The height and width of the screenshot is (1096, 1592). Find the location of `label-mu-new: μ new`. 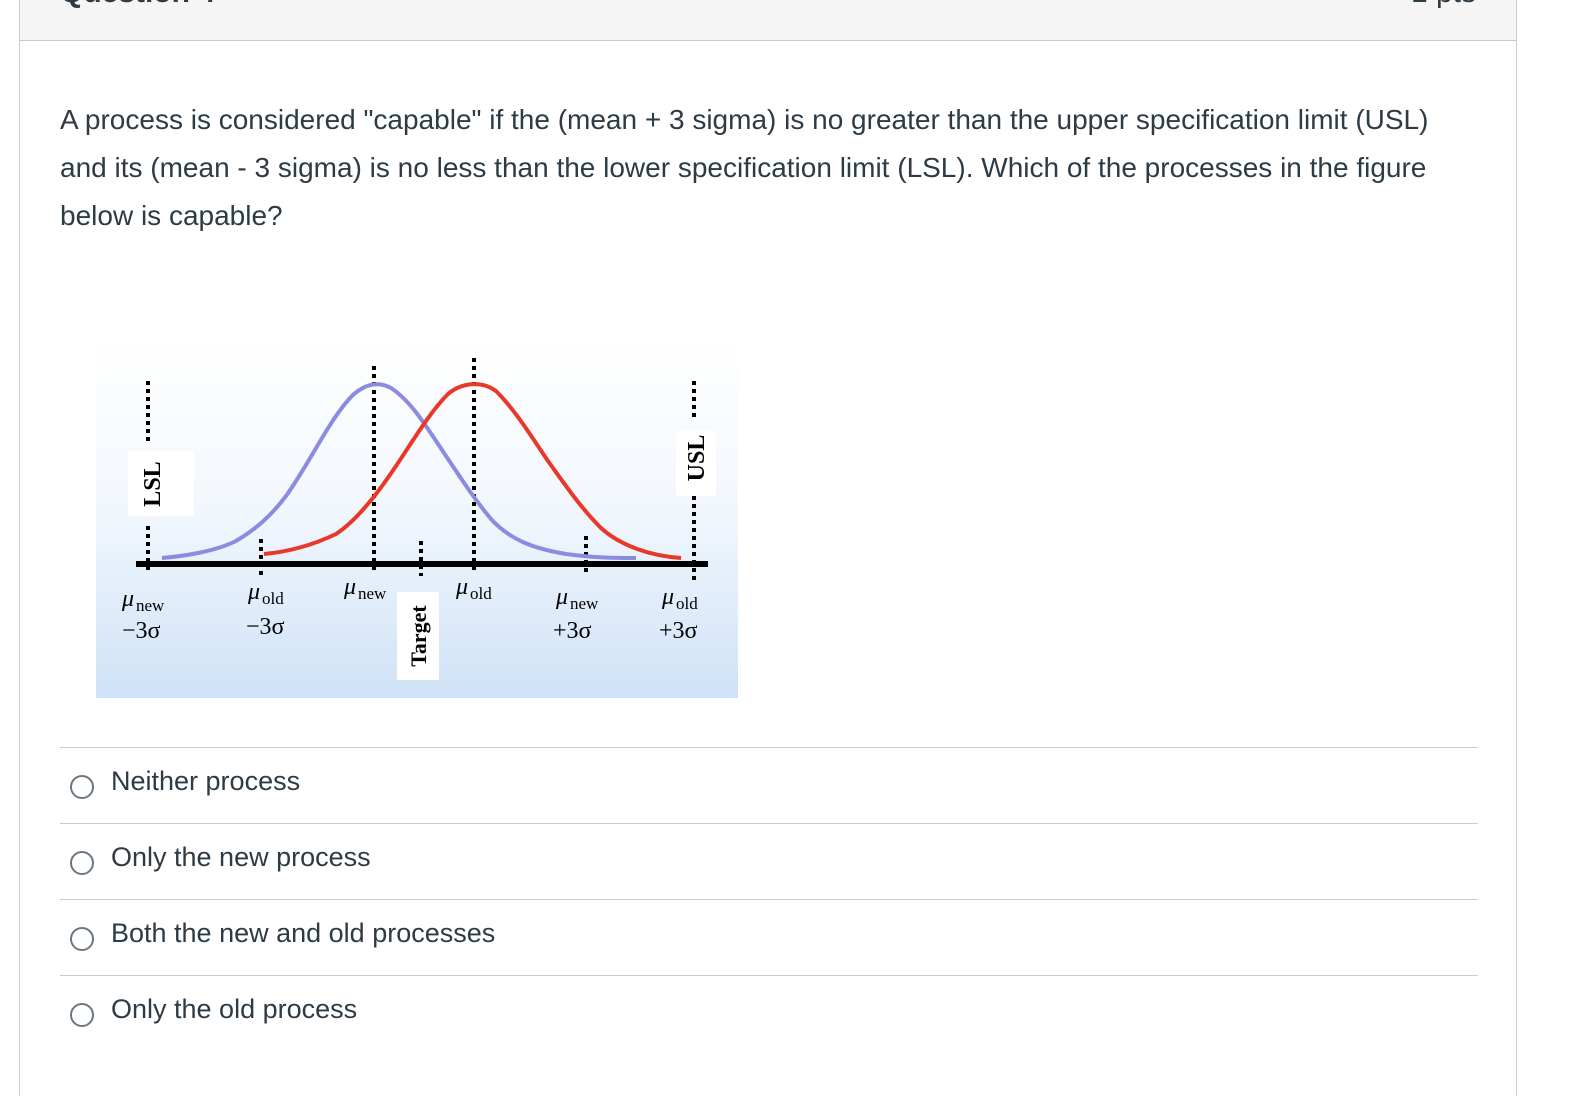

label-mu-new: μ new is located at coordinates (365, 588).